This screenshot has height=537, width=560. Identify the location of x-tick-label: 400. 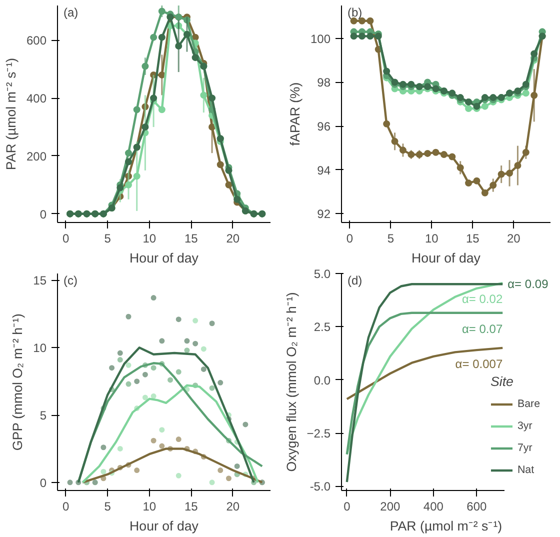
(433, 507).